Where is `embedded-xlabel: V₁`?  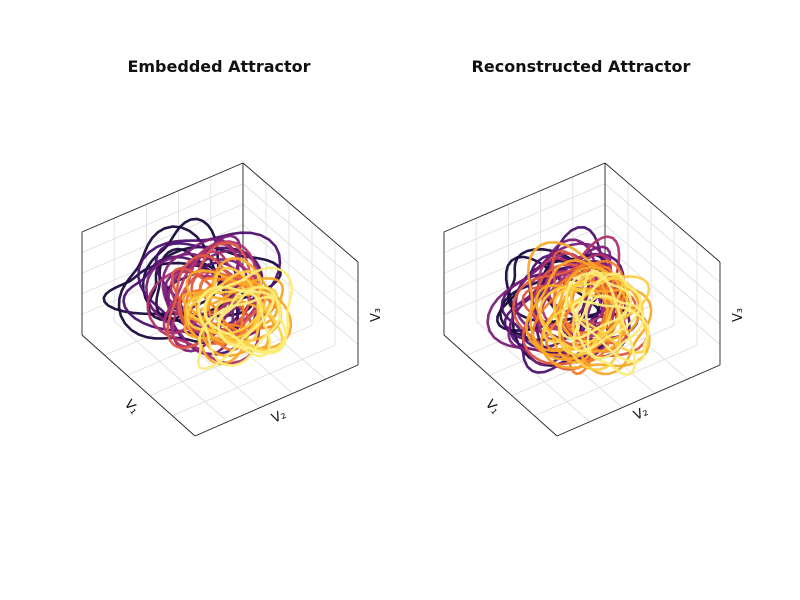
embedded-xlabel: V₁ is located at coordinates (131, 407).